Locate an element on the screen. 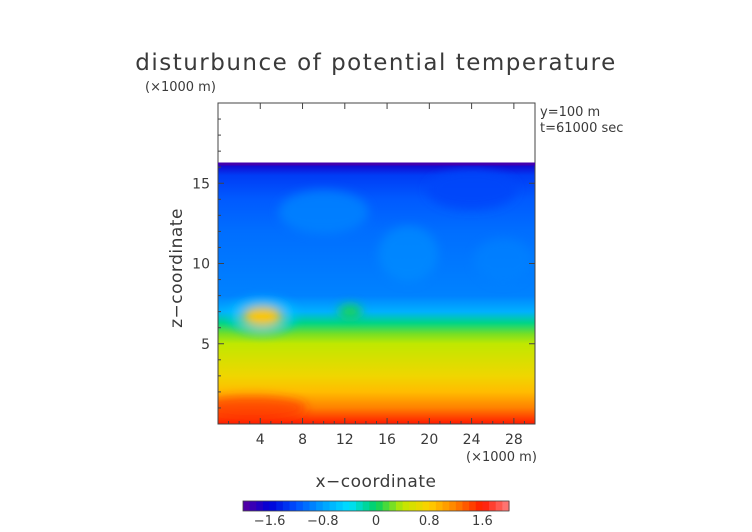 This screenshot has width=752, height=532. z-axis-label: z−coordinate is located at coordinates (177, 268).